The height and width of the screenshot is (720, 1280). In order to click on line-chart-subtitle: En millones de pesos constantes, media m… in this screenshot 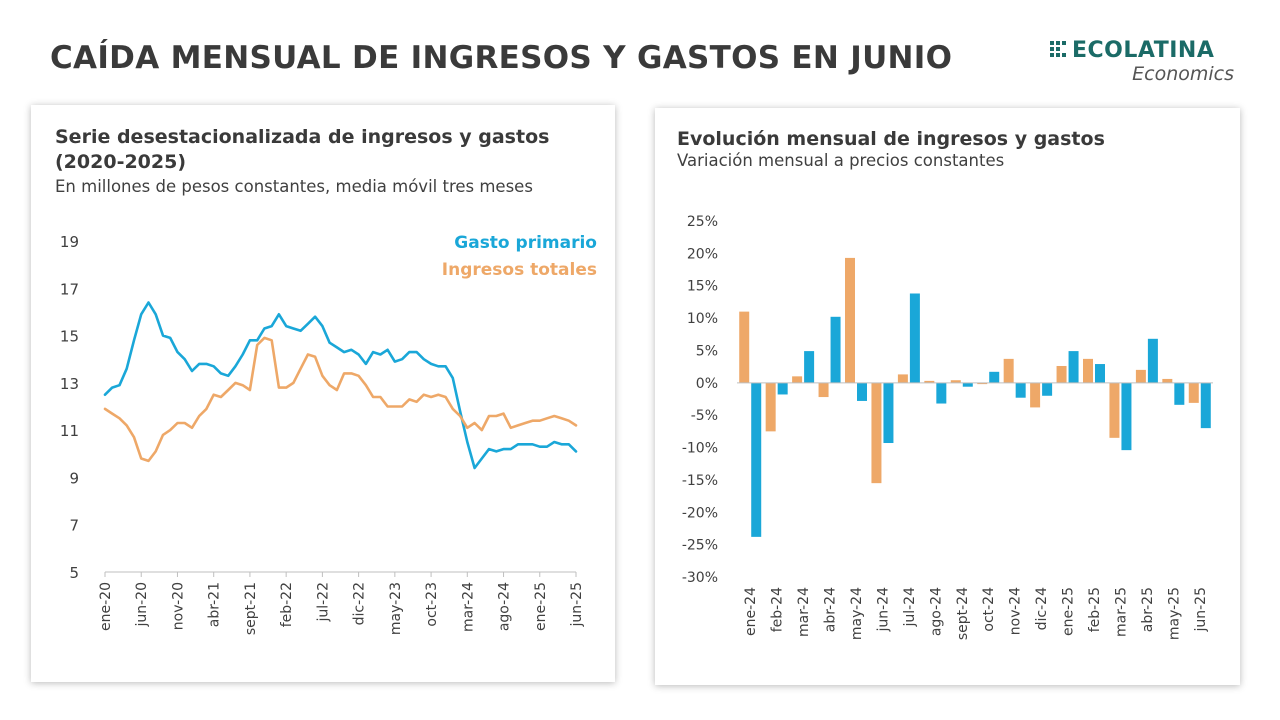, I will do `click(294, 186)`.